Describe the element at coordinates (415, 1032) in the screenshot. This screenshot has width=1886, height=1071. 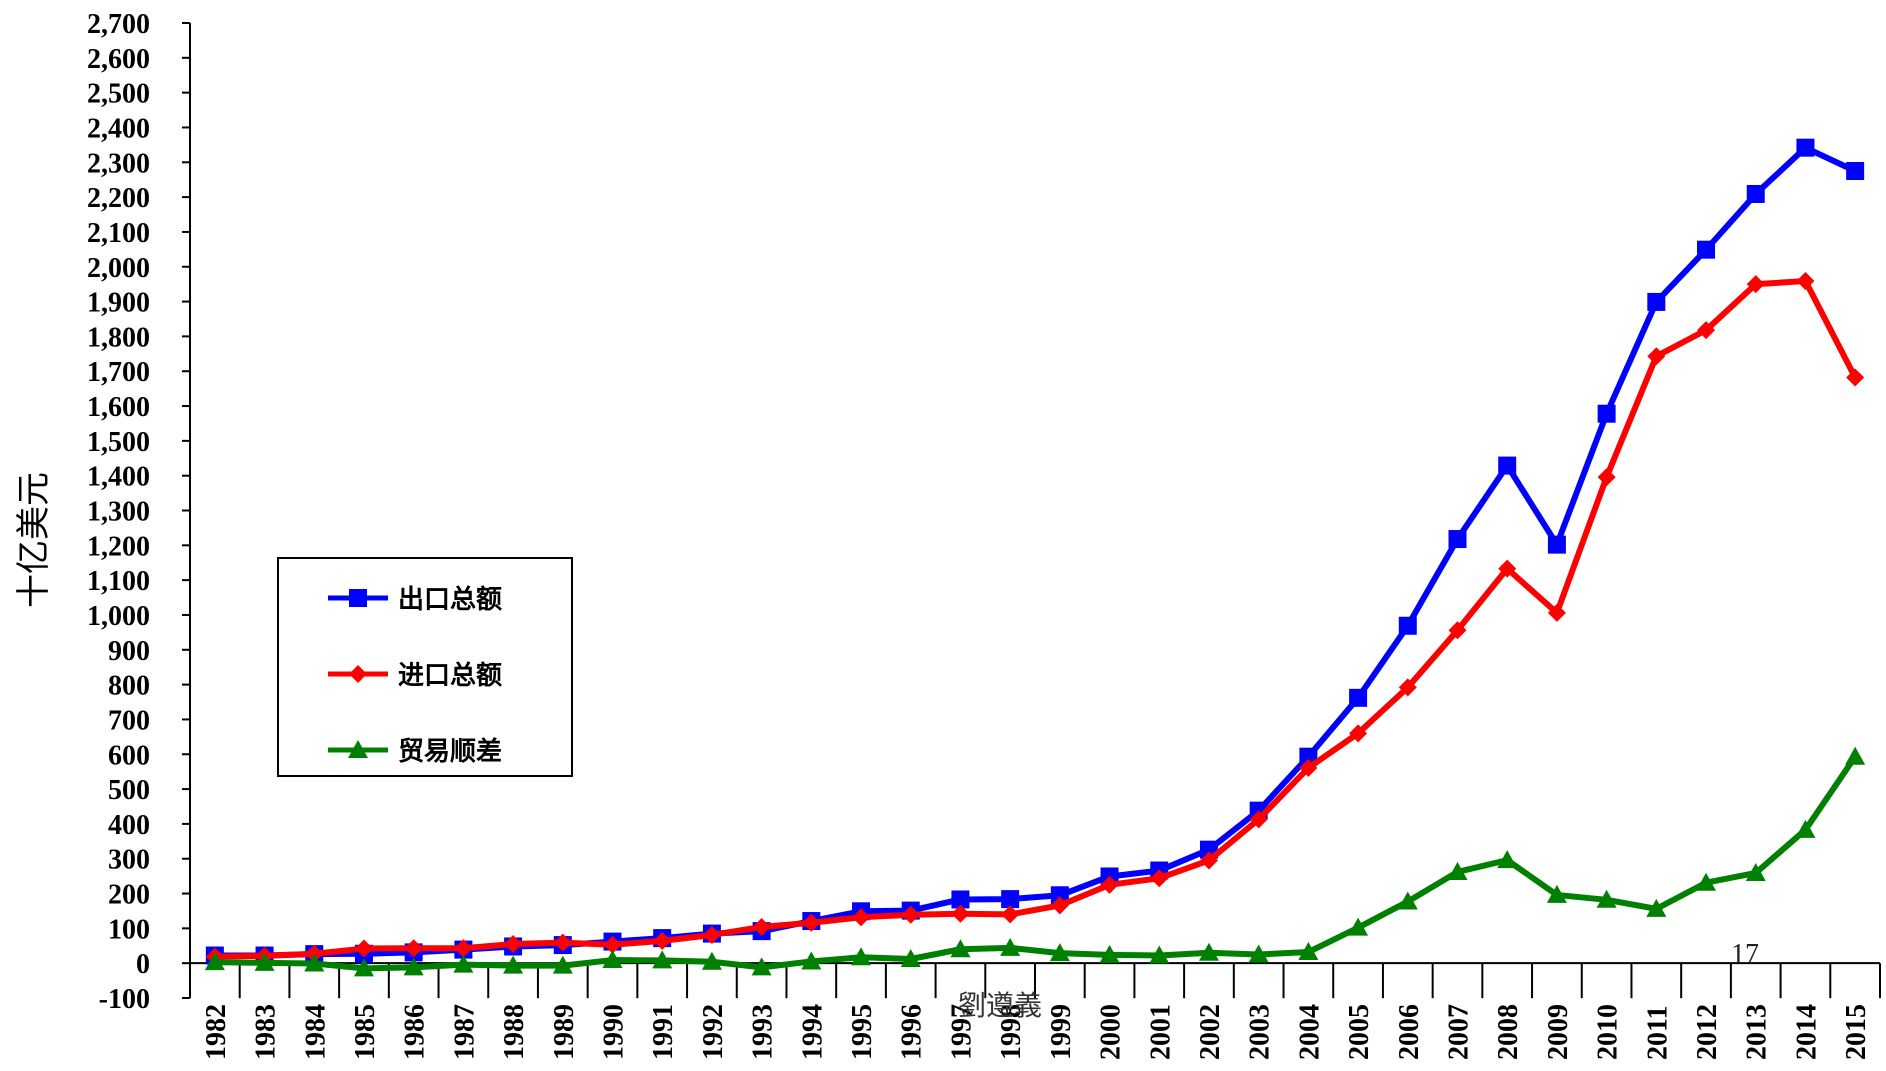
I see `x-tick-label: 1986` at that location.